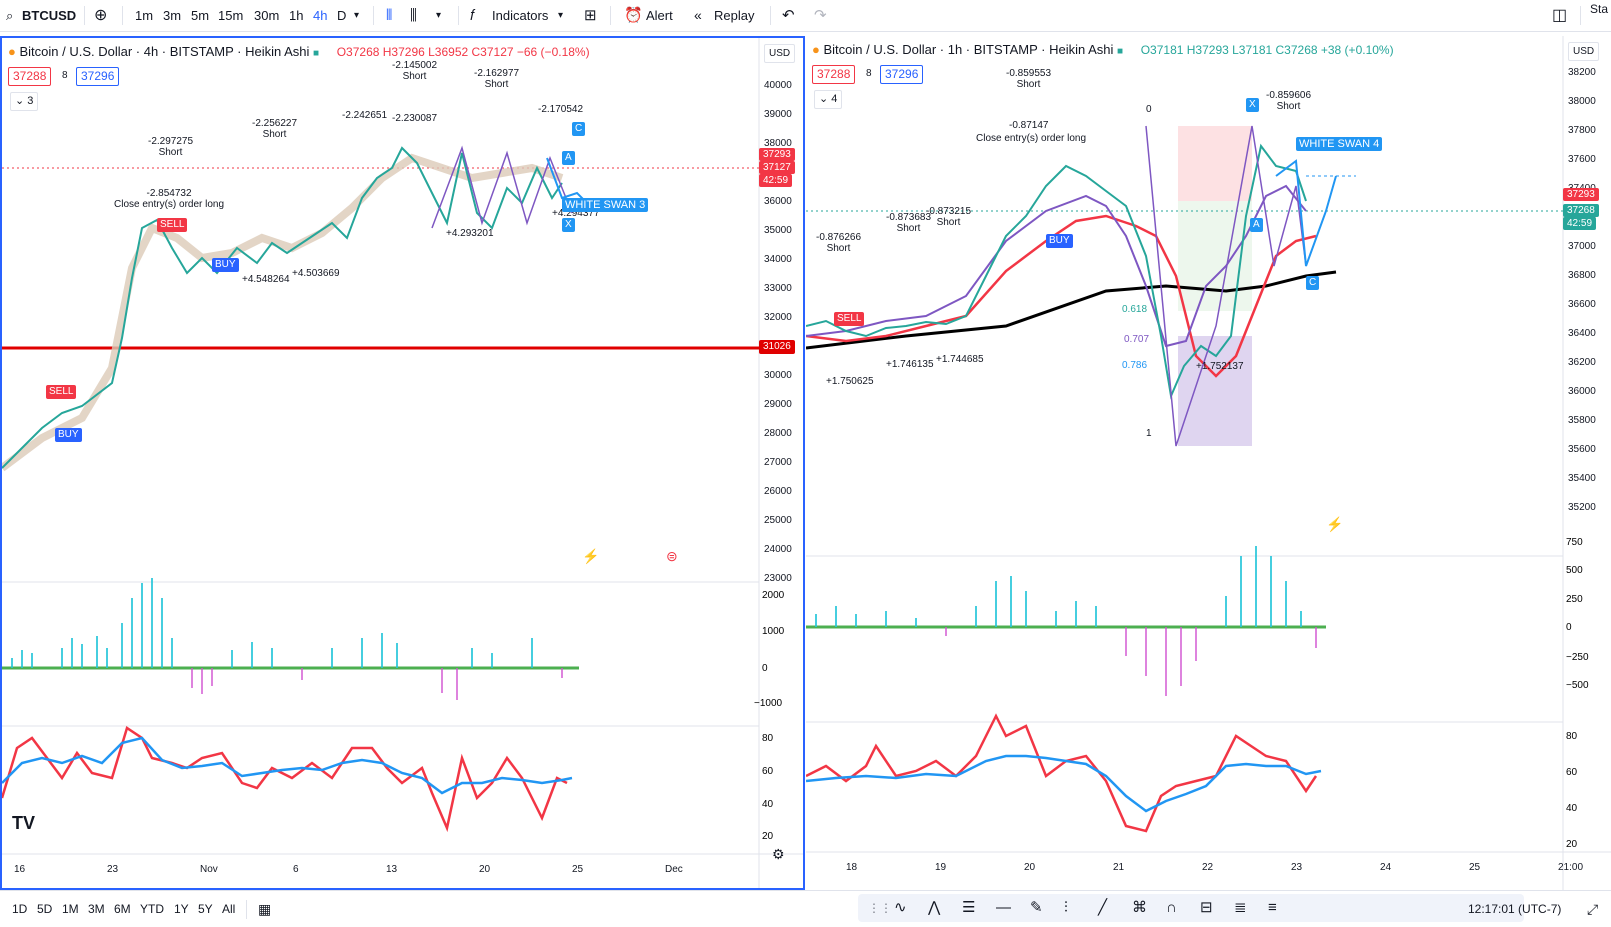 This screenshot has width=1611, height=927. What do you see at coordinates (778, 404) in the screenshot?
I see `price-tick: 29000` at bounding box center [778, 404].